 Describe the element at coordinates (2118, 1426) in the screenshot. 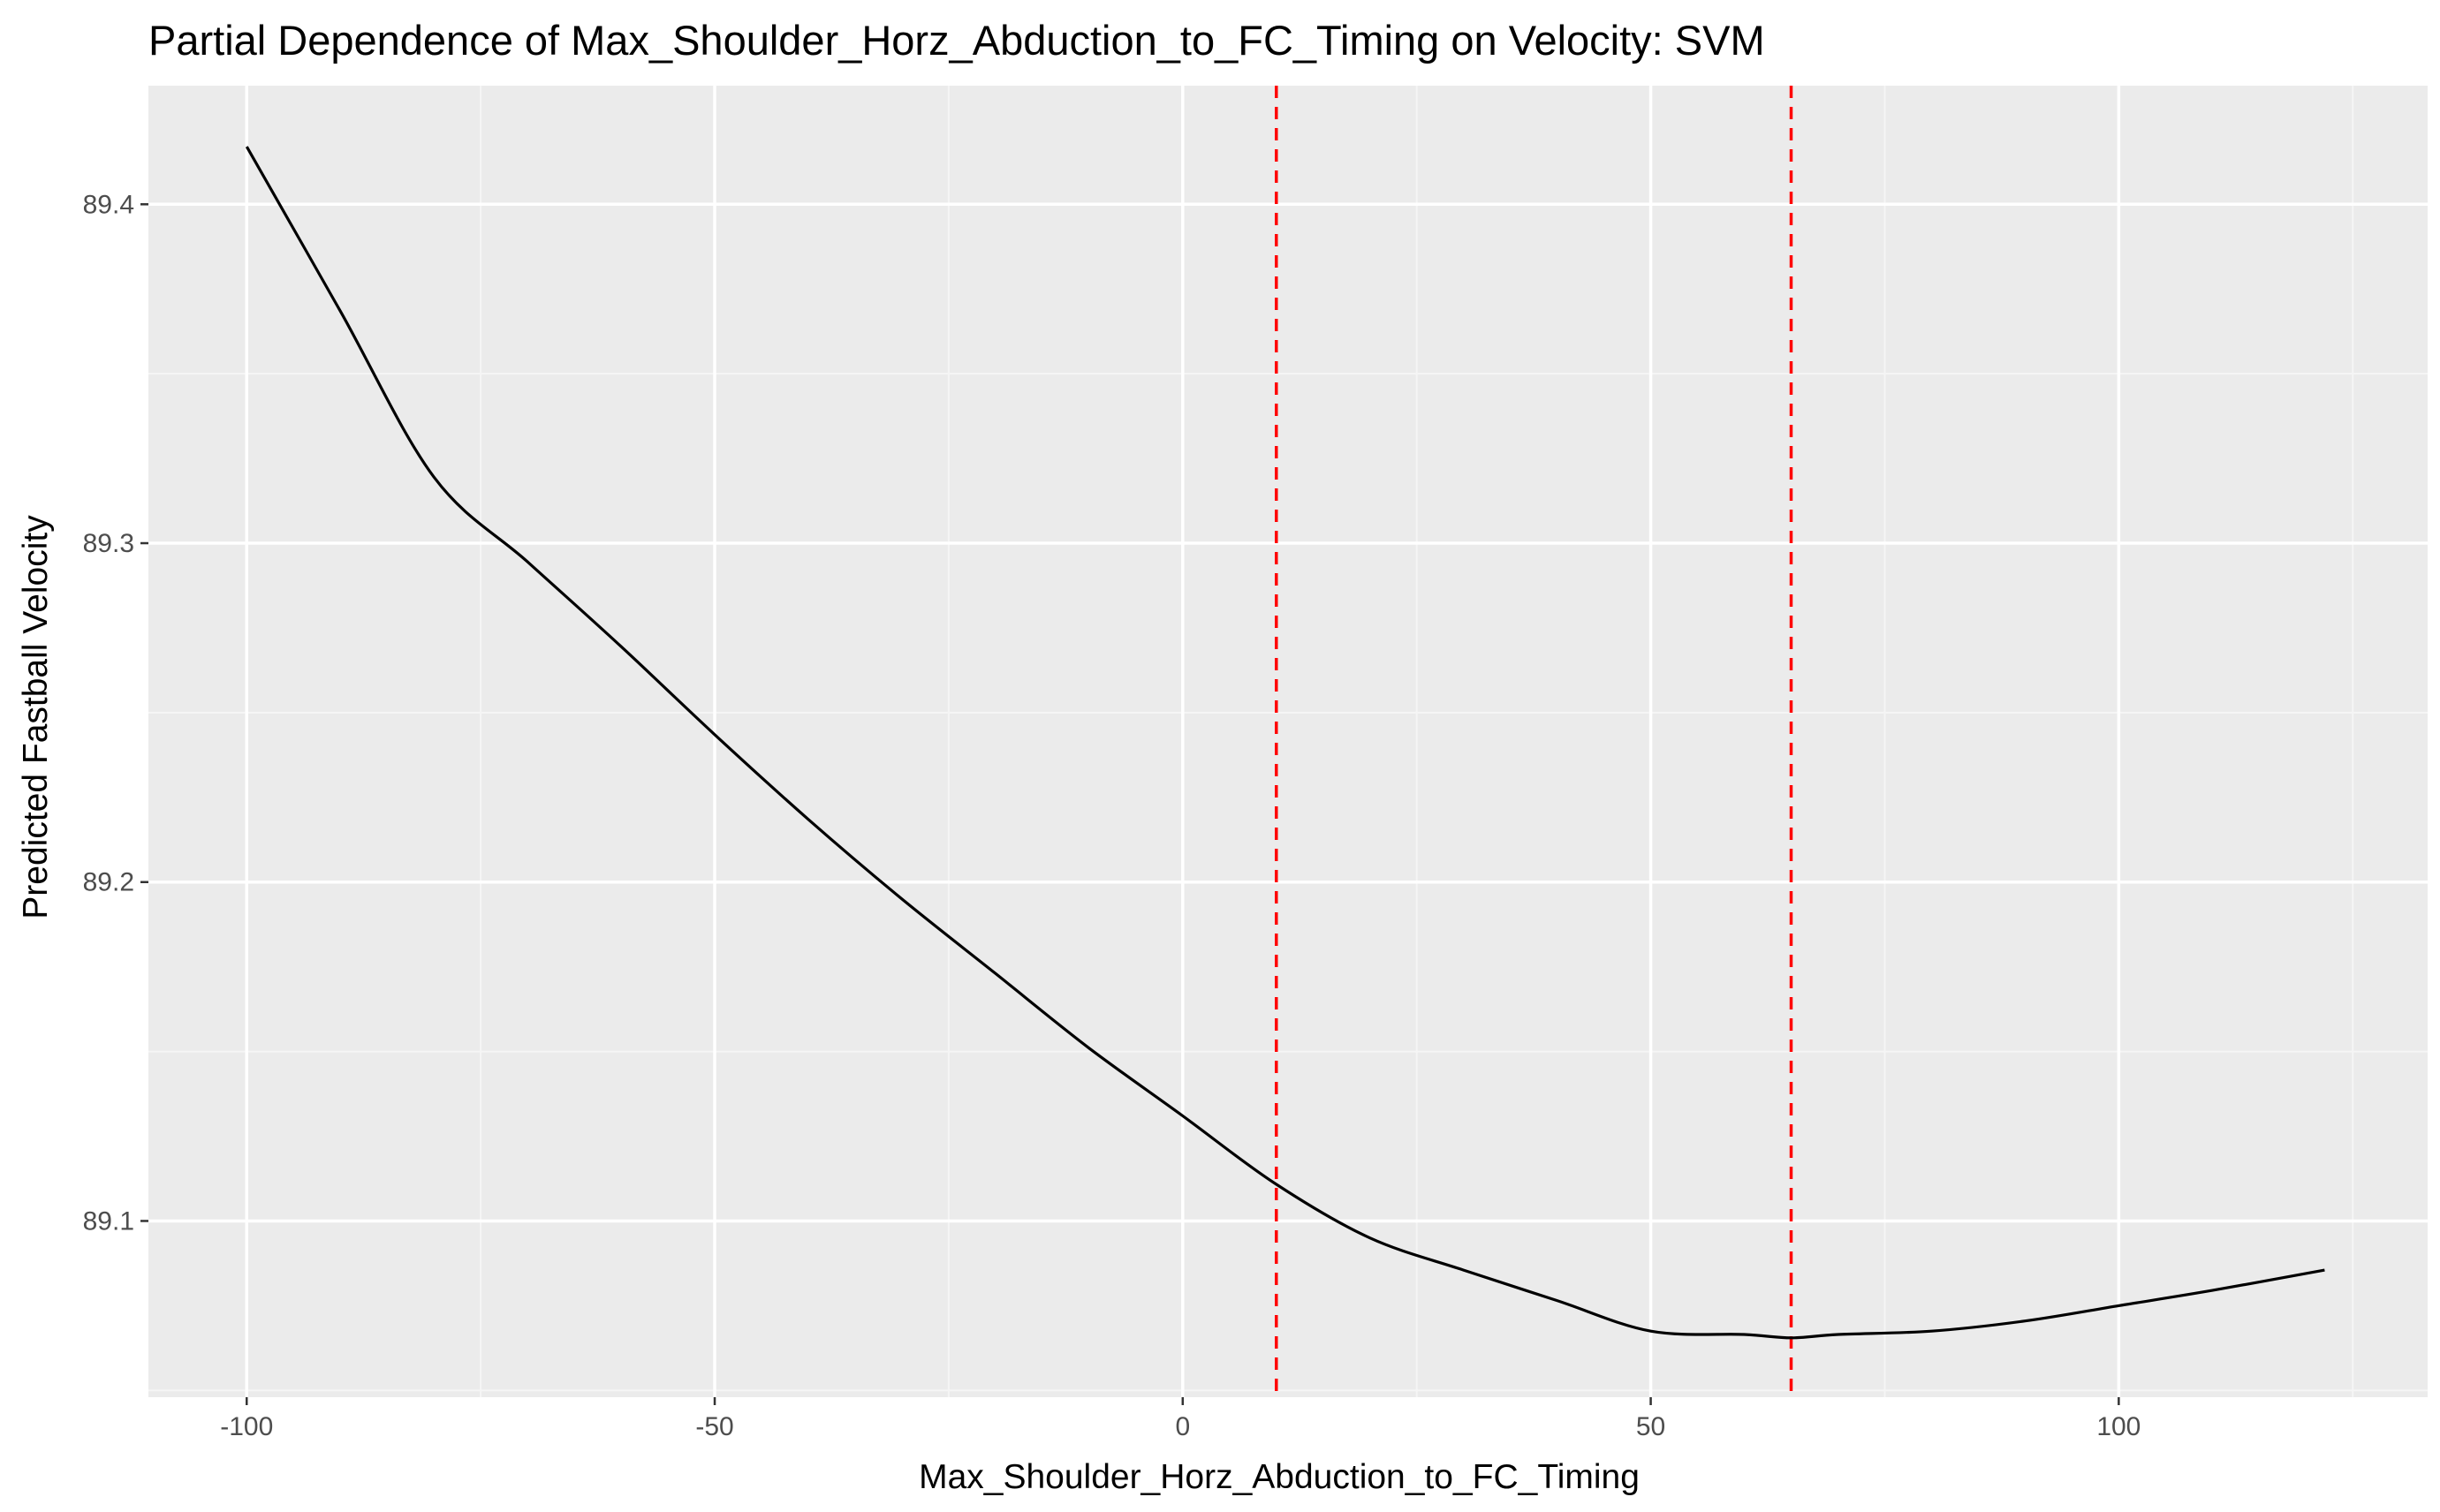

I see `x-tick-label: 100` at that location.